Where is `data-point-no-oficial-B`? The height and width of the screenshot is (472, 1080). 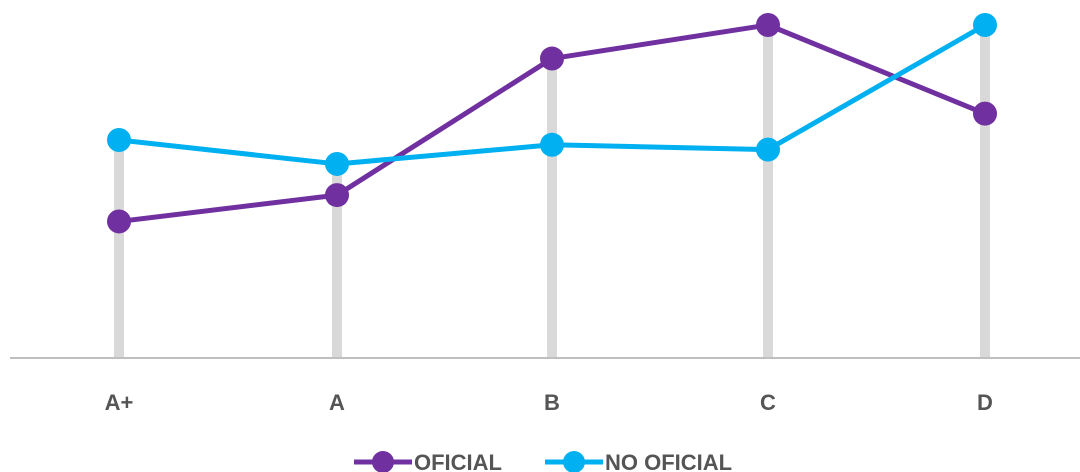 data-point-no-oficial-B is located at coordinates (552, 145).